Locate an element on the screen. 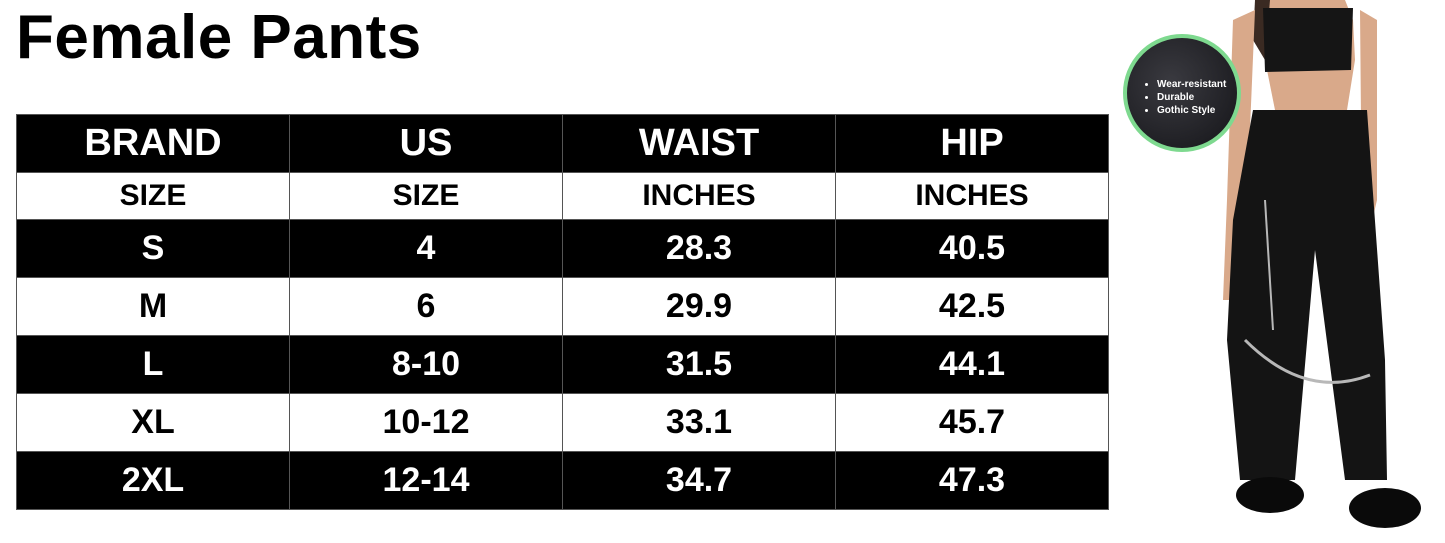  table-row: M 6 29.9 42.5 is located at coordinates (562, 306).